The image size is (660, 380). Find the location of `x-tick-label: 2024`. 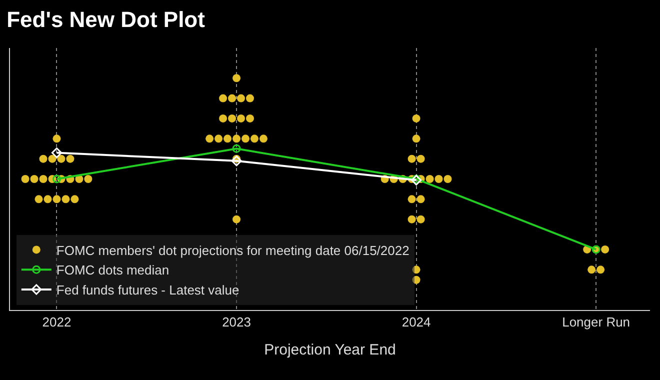

x-tick-label: 2024 is located at coordinates (416, 322).